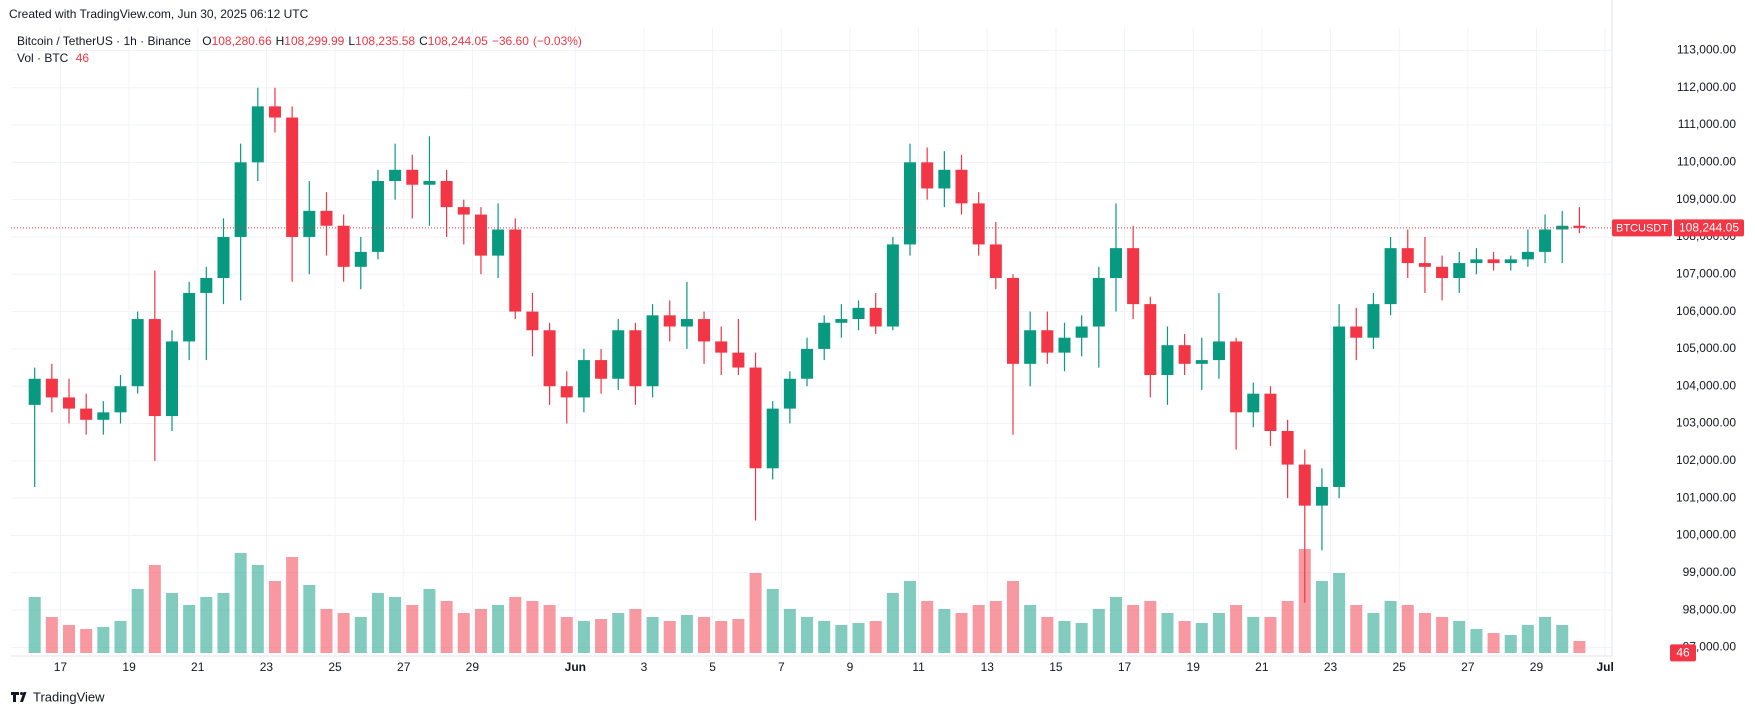 The height and width of the screenshot is (716, 1755). Describe the element at coordinates (241, 41) in the screenshot. I see `ohlc-value: 108,280.66` at that location.